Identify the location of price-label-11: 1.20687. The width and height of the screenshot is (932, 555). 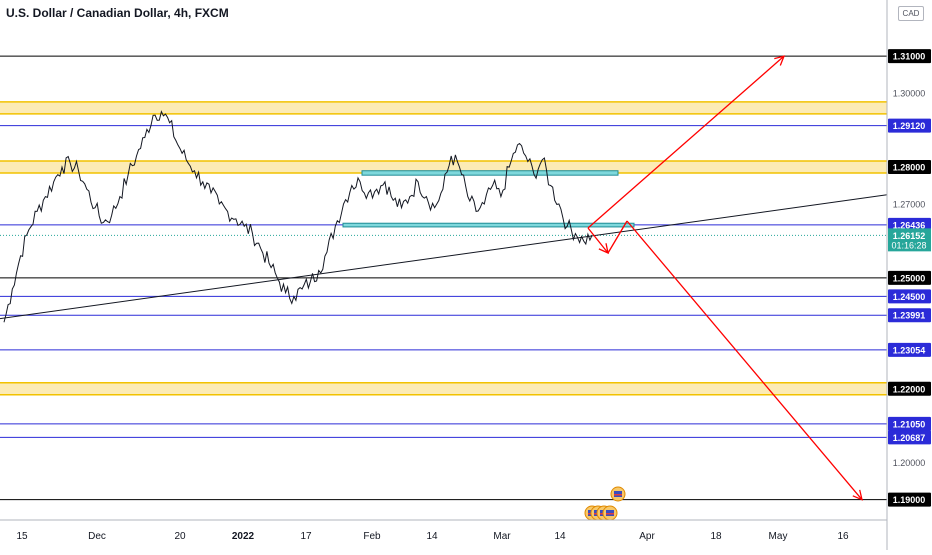
(909, 438).